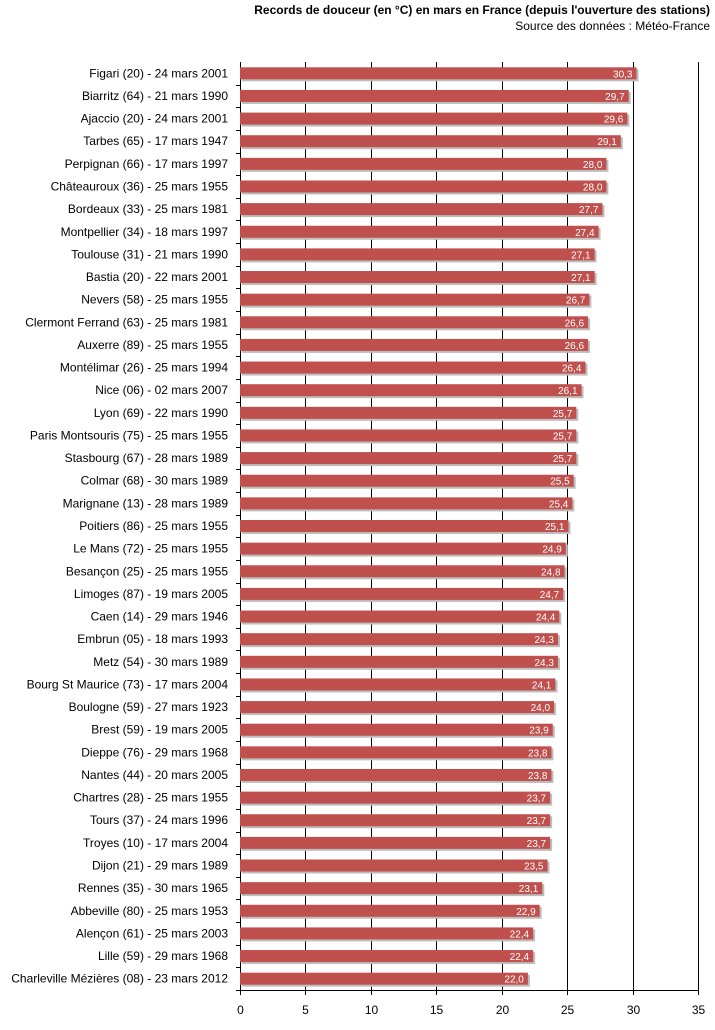 The width and height of the screenshot is (715, 1030). What do you see at coordinates (157, 277) in the screenshot?
I see `category-label: Bastia (20) - 22 mars 2001` at bounding box center [157, 277].